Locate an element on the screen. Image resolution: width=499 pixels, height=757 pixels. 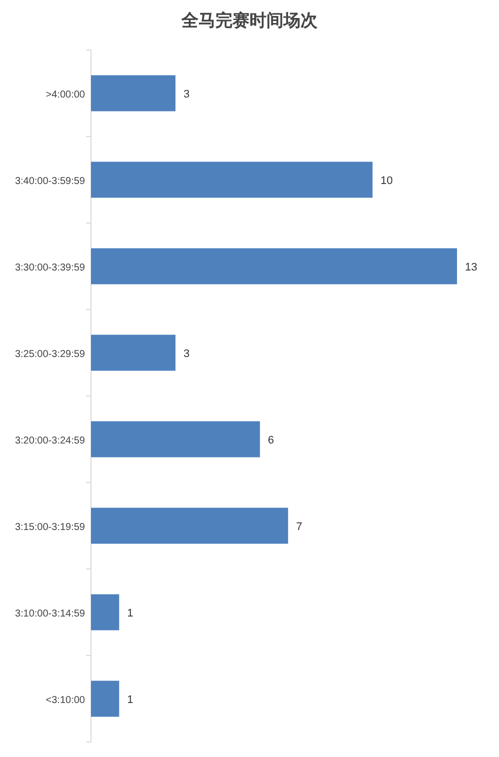
data-label: 6 is located at coordinates (271, 440).